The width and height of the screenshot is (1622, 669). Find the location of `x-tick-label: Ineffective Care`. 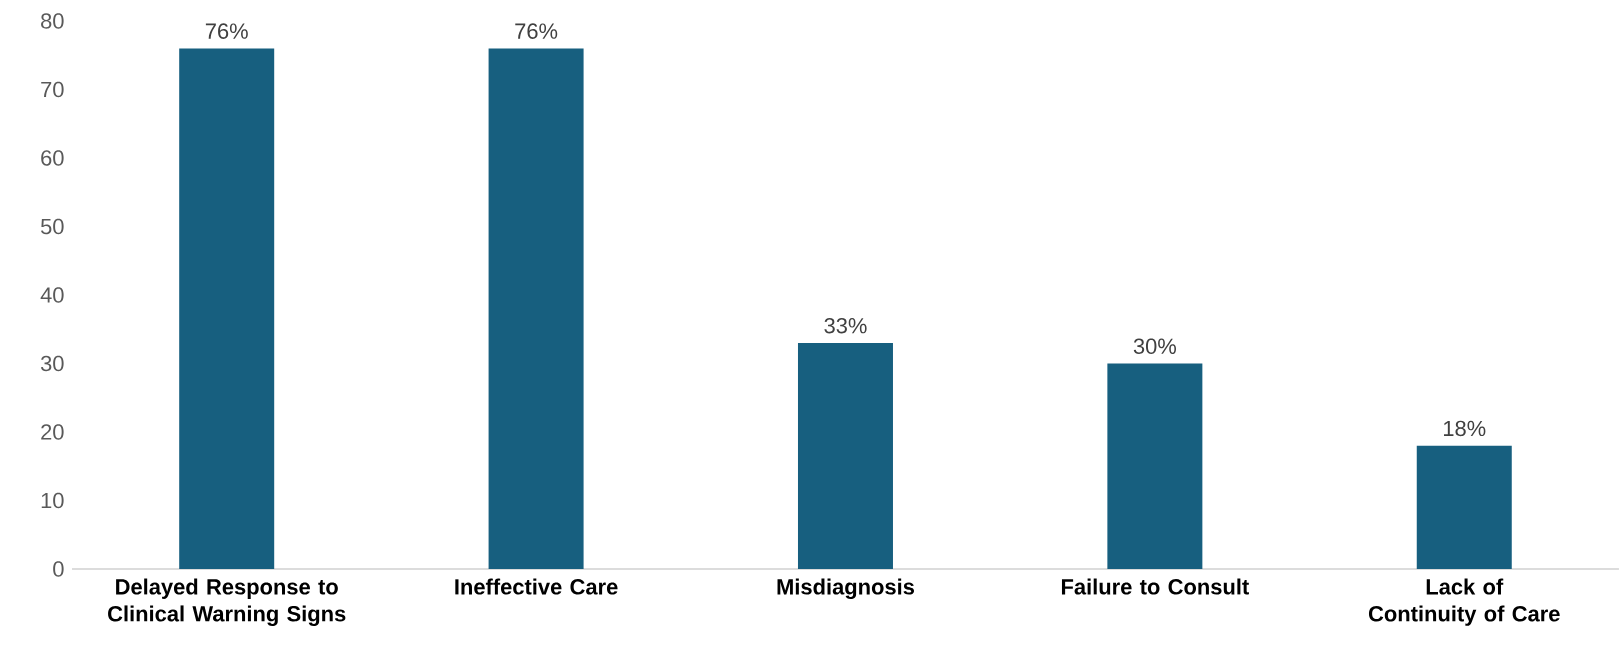

x-tick-label: Ineffective Care is located at coordinates (536, 586).